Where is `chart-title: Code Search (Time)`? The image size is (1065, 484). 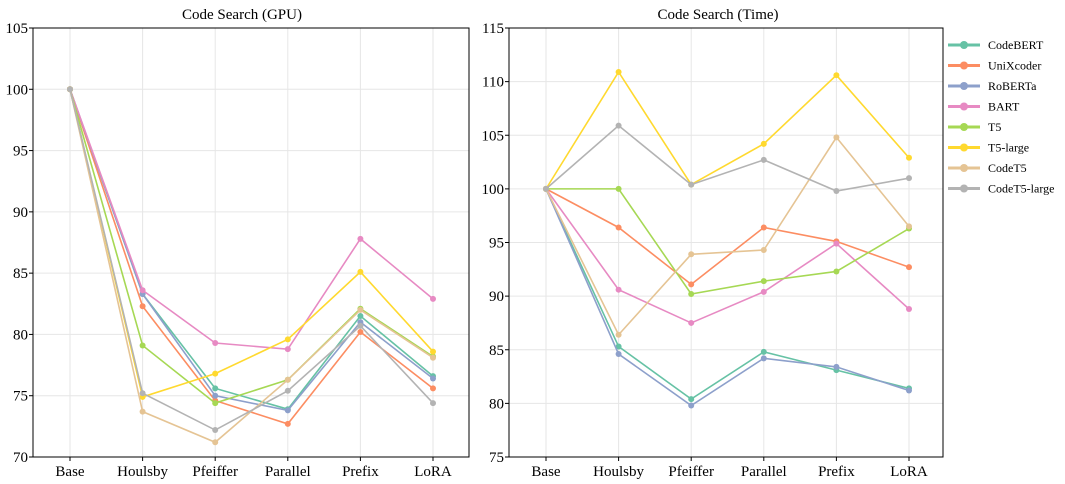 chart-title: Code Search (Time) is located at coordinates (717, 15).